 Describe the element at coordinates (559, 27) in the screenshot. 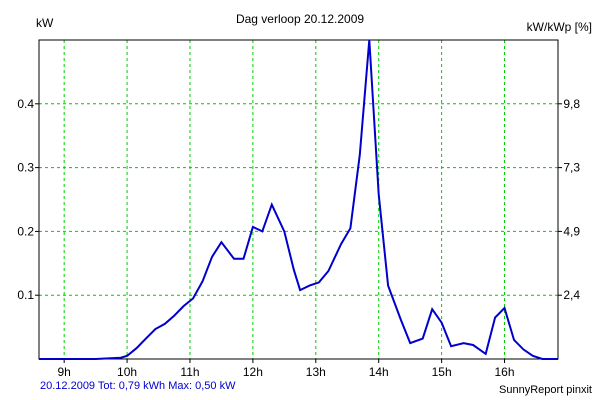

I see `y2-axis-label: kW/kWp [%]` at that location.